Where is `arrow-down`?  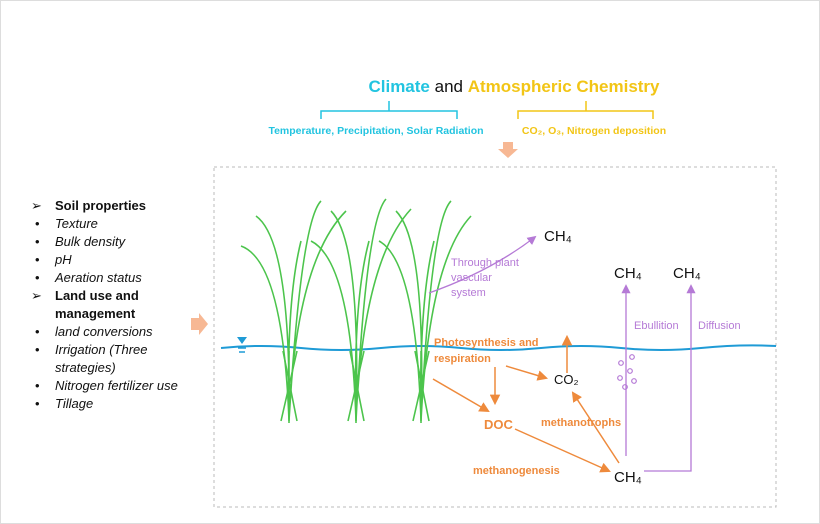
arrow-down is located at coordinates (508, 150).